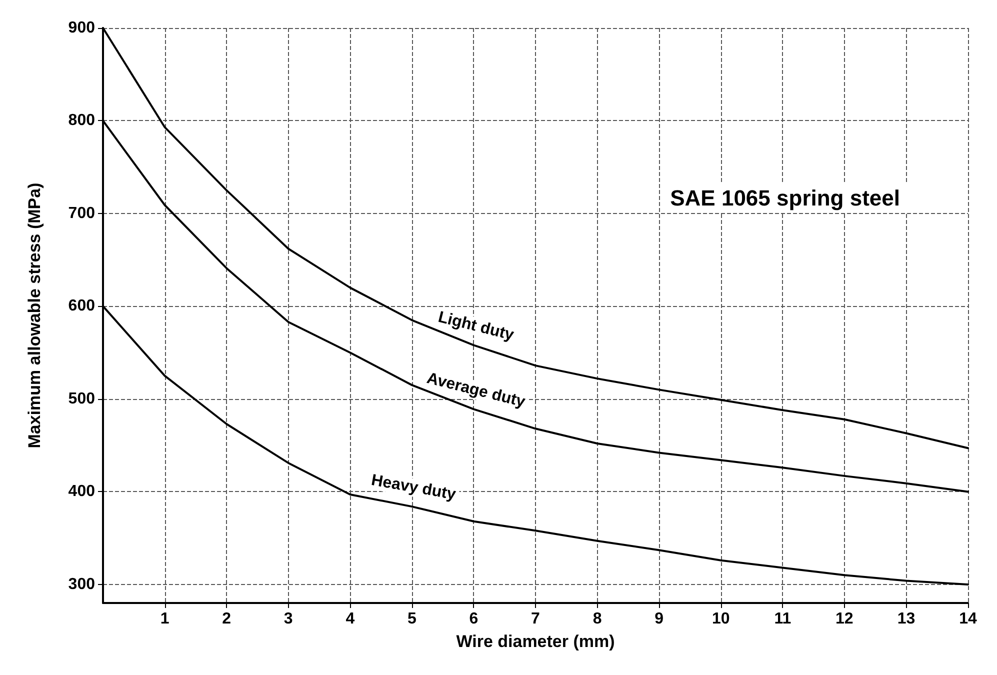  What do you see at coordinates (535, 641) in the screenshot?
I see `x-axis-title: Wire diameter (mm)` at bounding box center [535, 641].